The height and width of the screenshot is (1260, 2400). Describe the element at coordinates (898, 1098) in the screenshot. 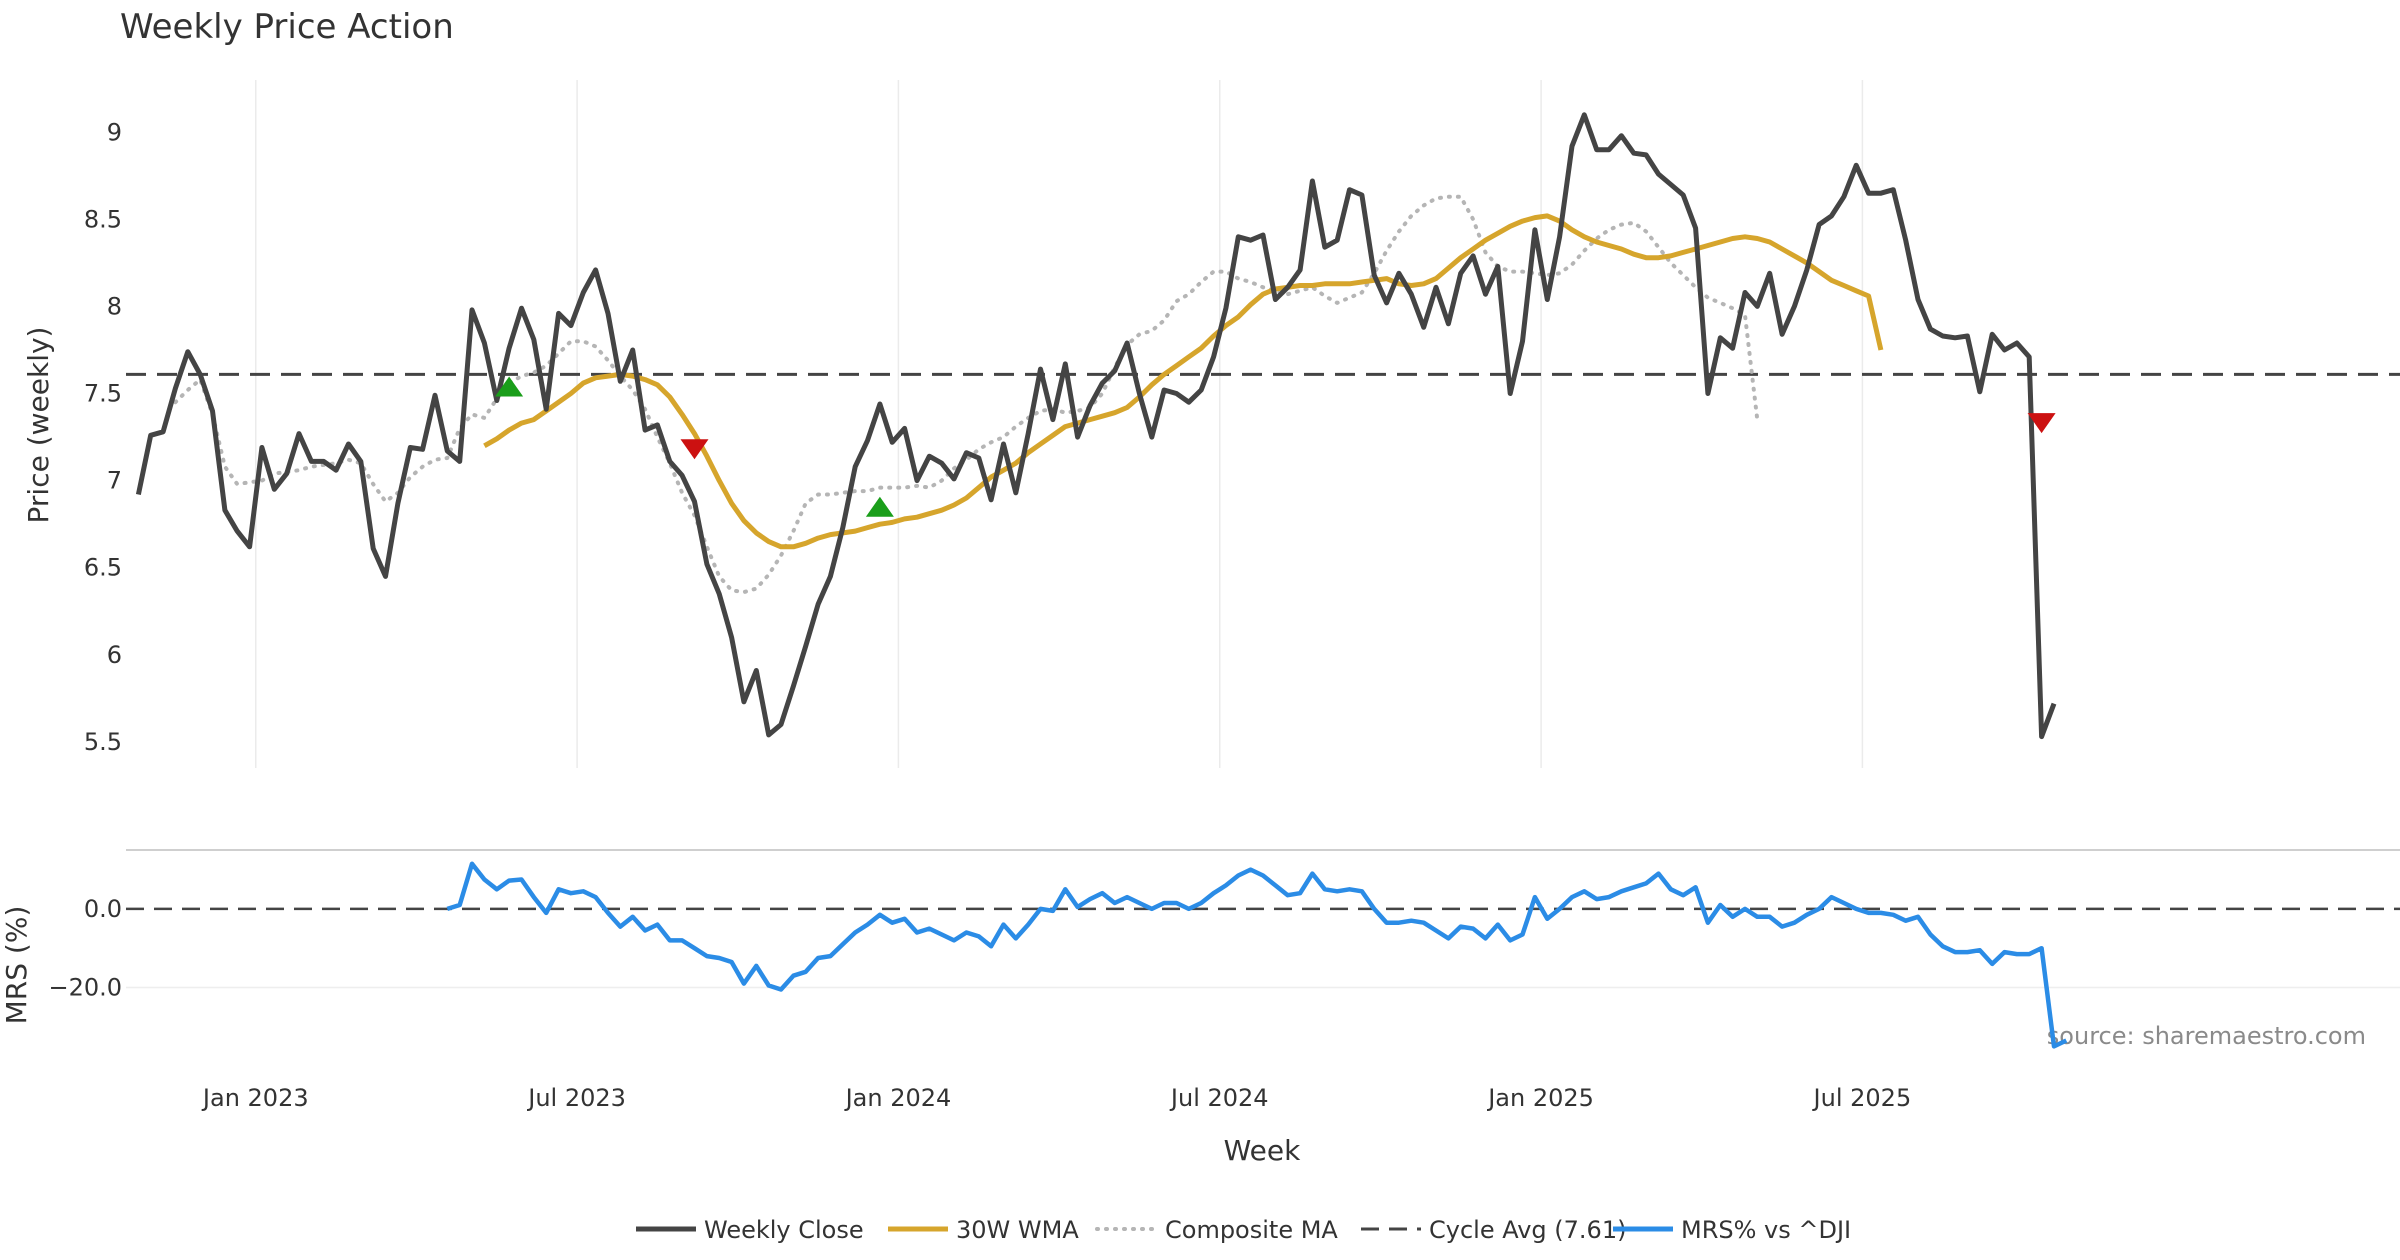

I see `x-tick-label: Jan 2024` at that location.